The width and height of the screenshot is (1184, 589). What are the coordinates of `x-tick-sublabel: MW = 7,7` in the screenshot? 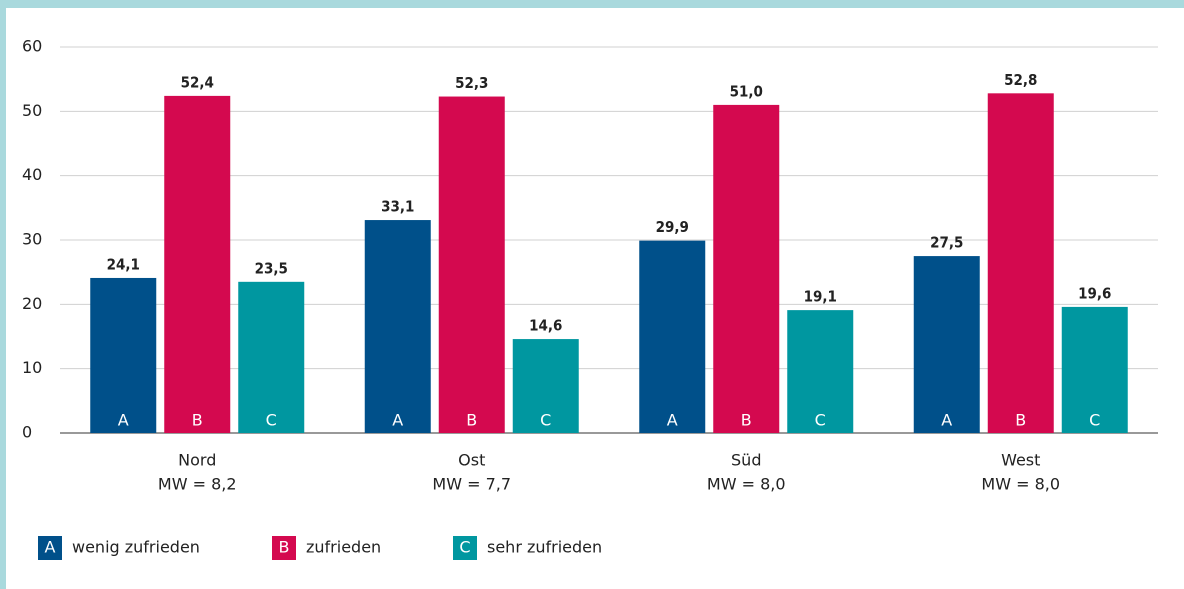 It's located at (471, 484).